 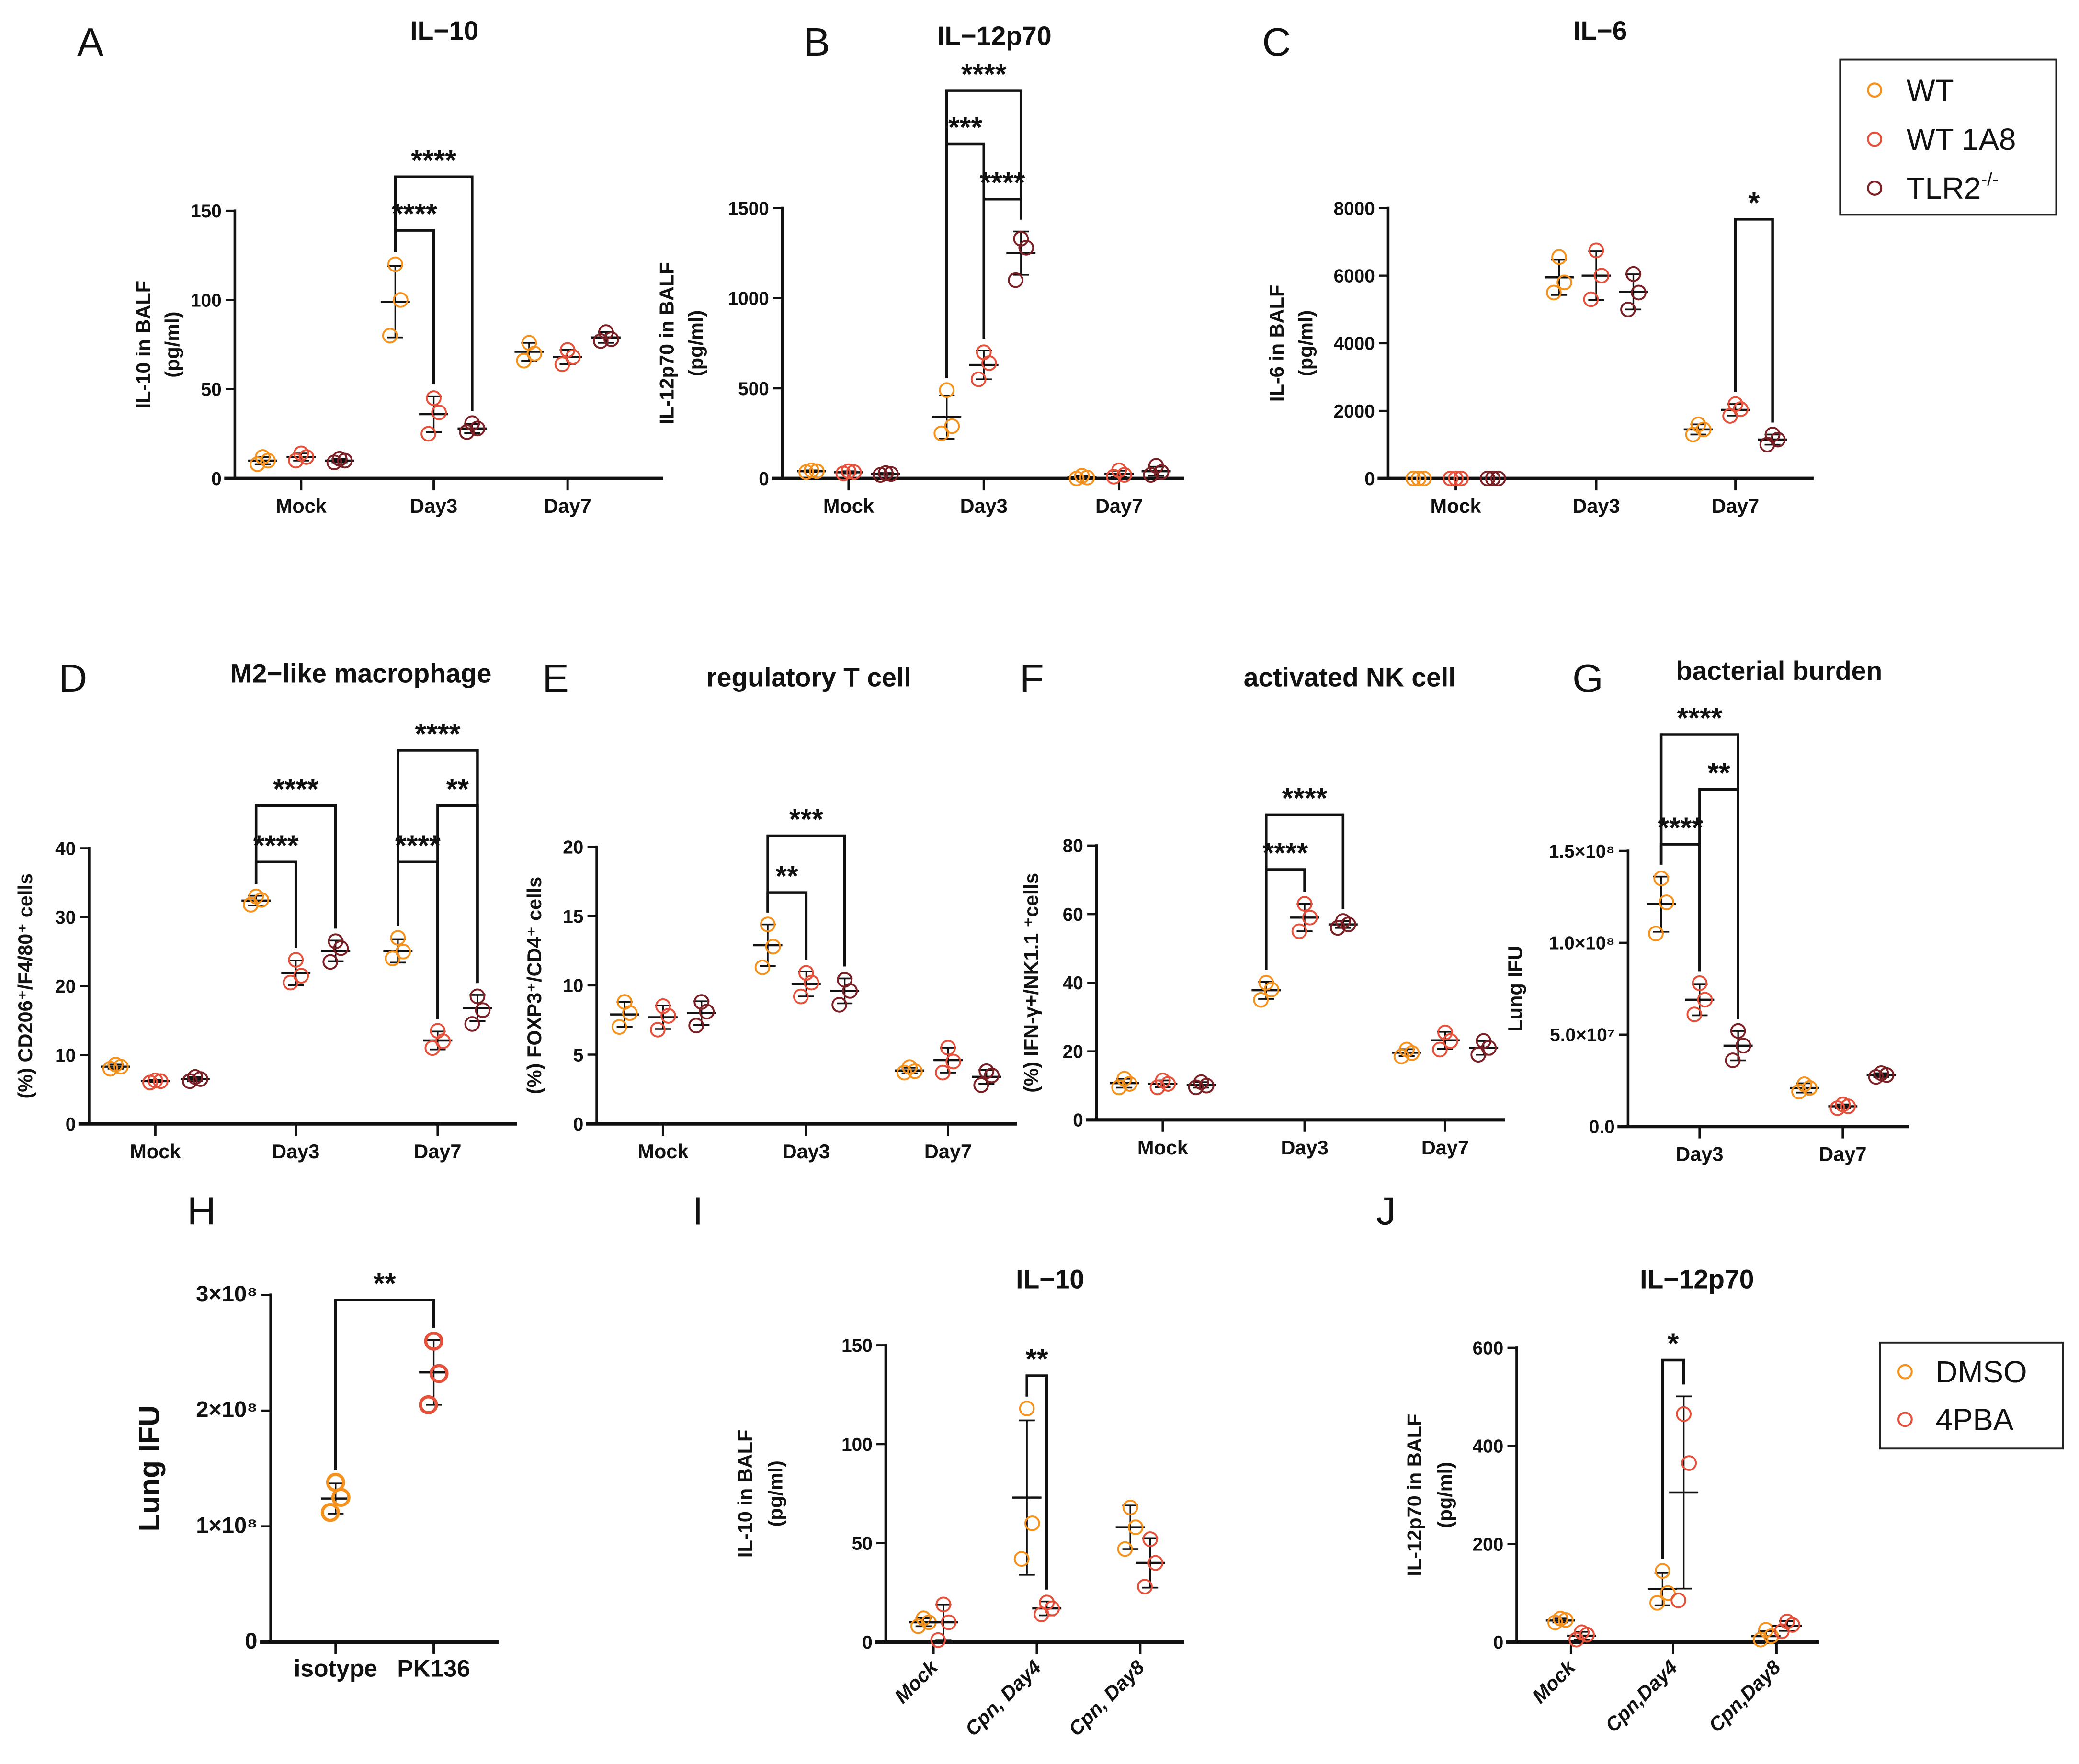 I want to click on y-tick-label: 30, so click(x=66, y=917).